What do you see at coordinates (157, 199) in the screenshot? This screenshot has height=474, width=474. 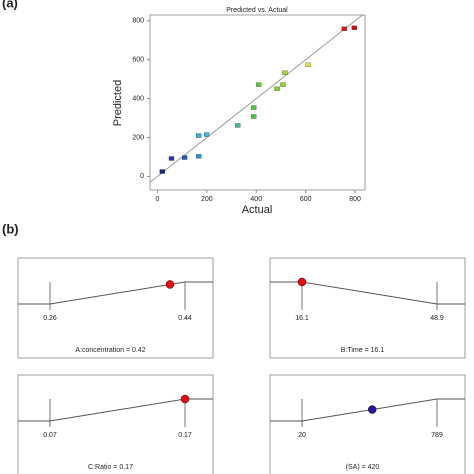 I see `x-tick-label: 0` at bounding box center [157, 199].